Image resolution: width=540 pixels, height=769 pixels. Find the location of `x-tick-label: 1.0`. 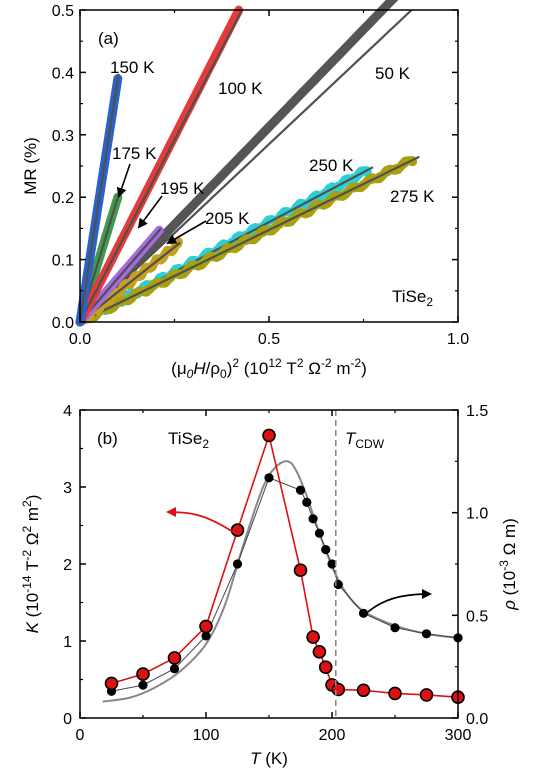

x-tick-label: 1.0 is located at coordinates (458, 339).